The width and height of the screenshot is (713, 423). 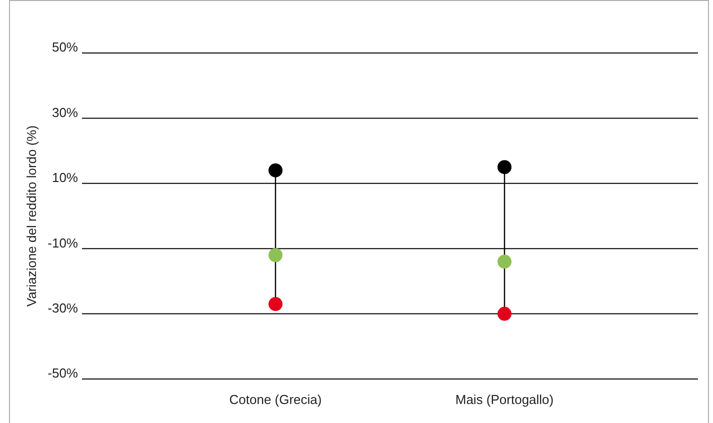 I want to click on y-tick-label: 50%, so click(x=65, y=47).